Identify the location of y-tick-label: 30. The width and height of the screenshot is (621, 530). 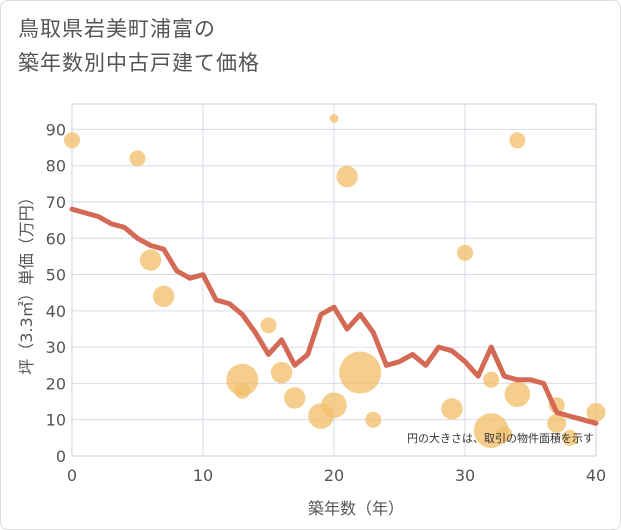
(56, 347).